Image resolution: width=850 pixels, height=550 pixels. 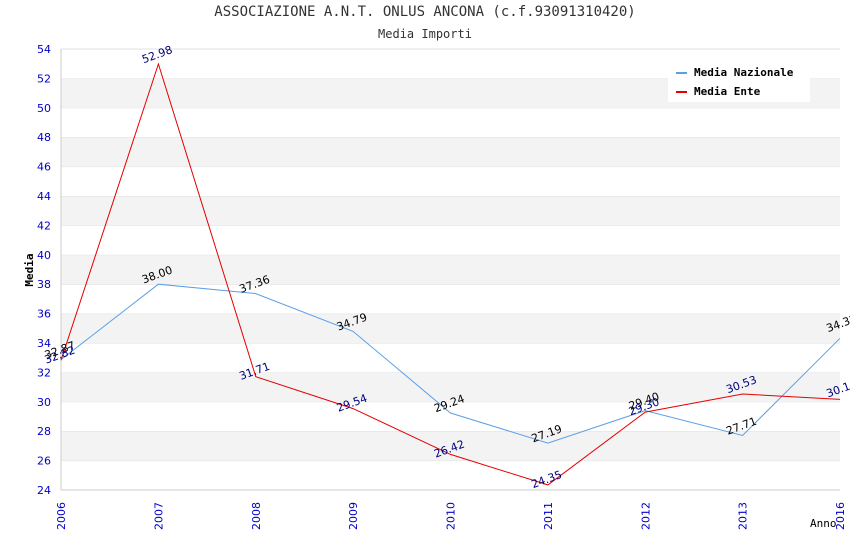 What do you see at coordinates (44, 78) in the screenshot?
I see `y-tick-label: 52` at bounding box center [44, 78].